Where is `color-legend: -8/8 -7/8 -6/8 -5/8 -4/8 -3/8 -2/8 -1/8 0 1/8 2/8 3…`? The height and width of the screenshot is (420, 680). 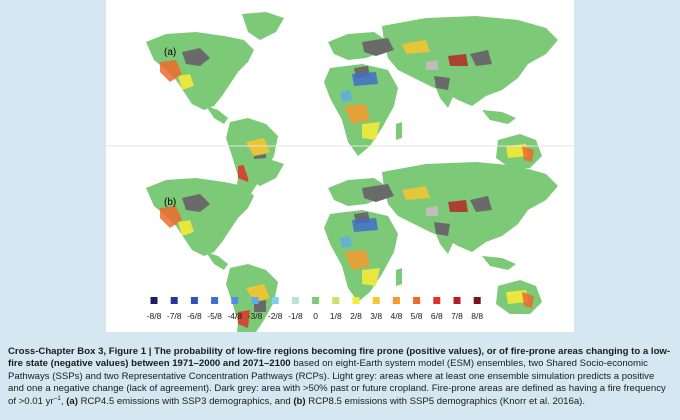
color-legend: -8/8 -7/8 -6/8 -5/8 -4/8 -3/8 -2/8 -1/8 0 1/8 2/8 3… is located at coordinates (315, 309).